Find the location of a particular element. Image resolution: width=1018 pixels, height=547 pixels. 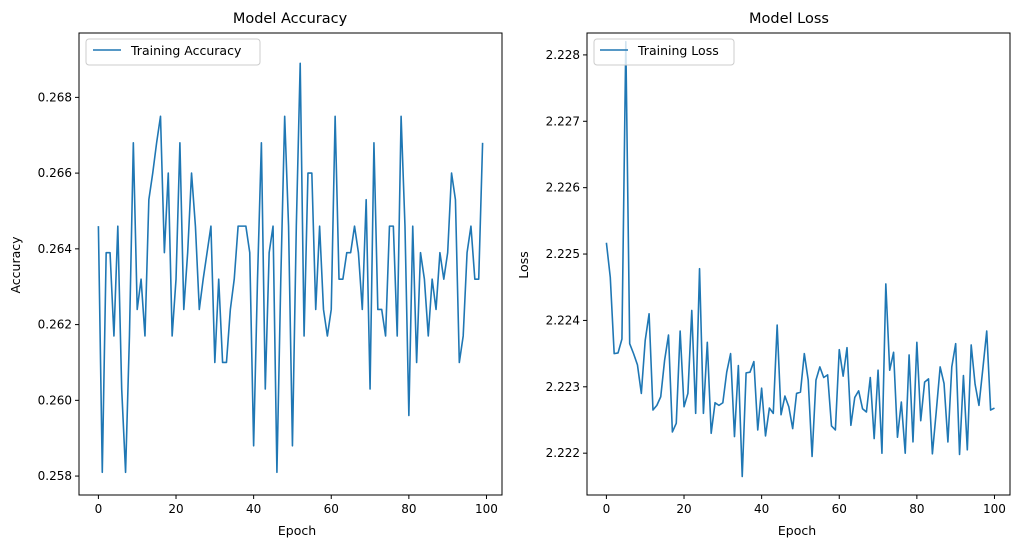

accuracy-x-tick-label: 0 is located at coordinates (99, 509).